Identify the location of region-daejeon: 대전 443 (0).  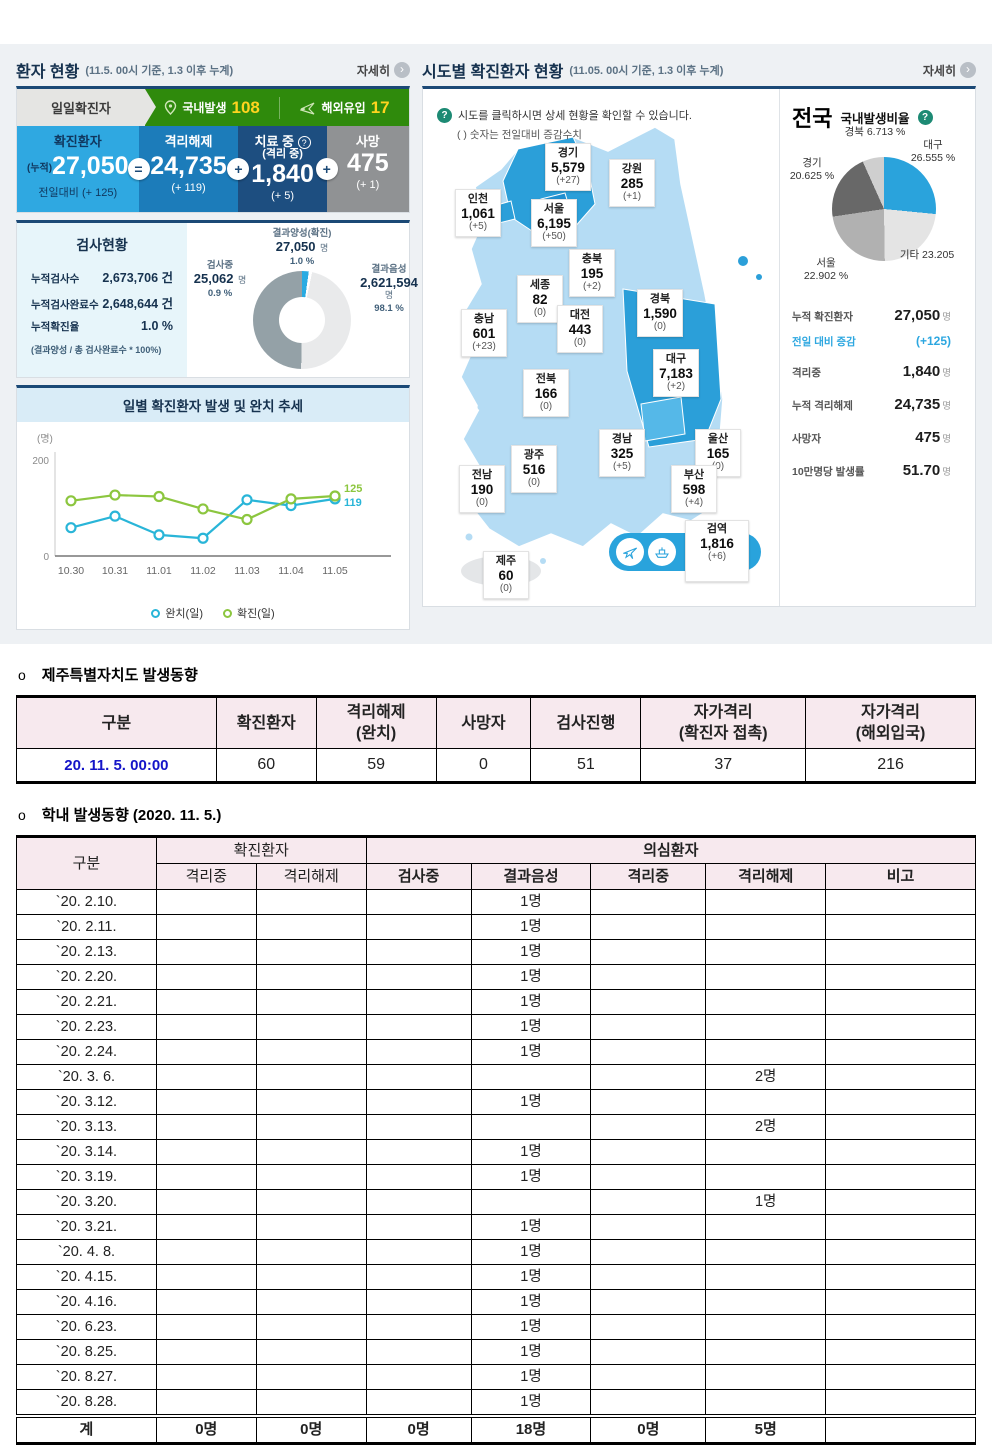
(580, 329).